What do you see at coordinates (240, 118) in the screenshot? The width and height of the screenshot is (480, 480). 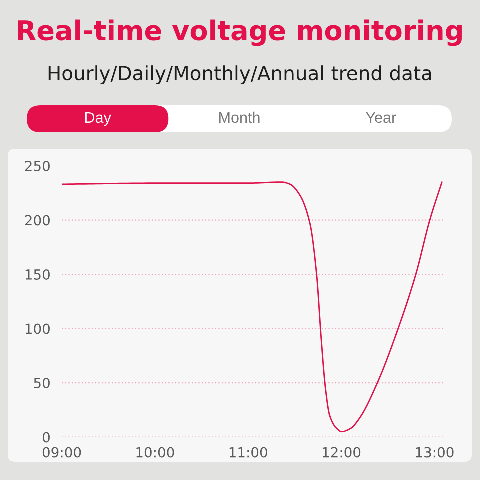 I see `text: Month` at bounding box center [240, 118].